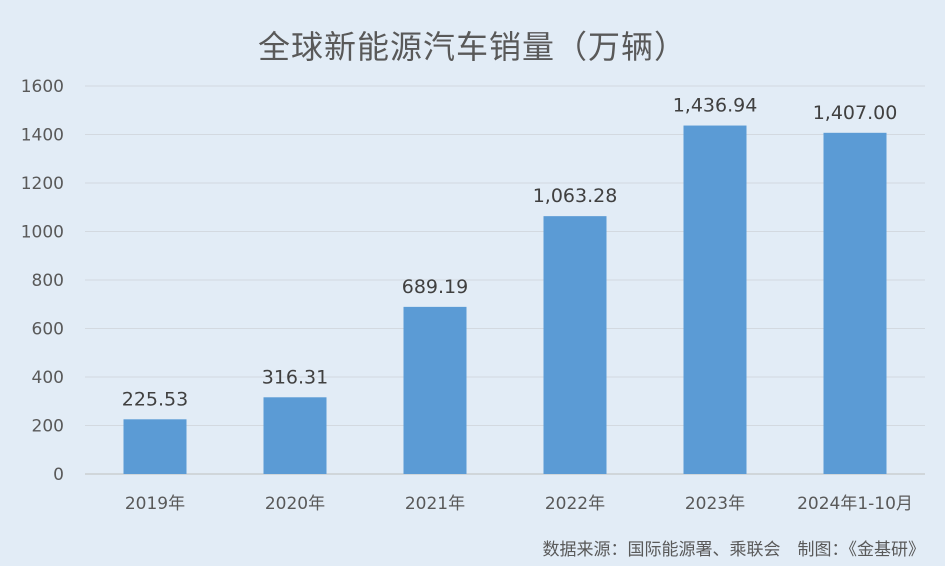 The image size is (945, 566). Describe the element at coordinates (42, 184) in the screenshot. I see `y-tick-label: 1200` at that location.